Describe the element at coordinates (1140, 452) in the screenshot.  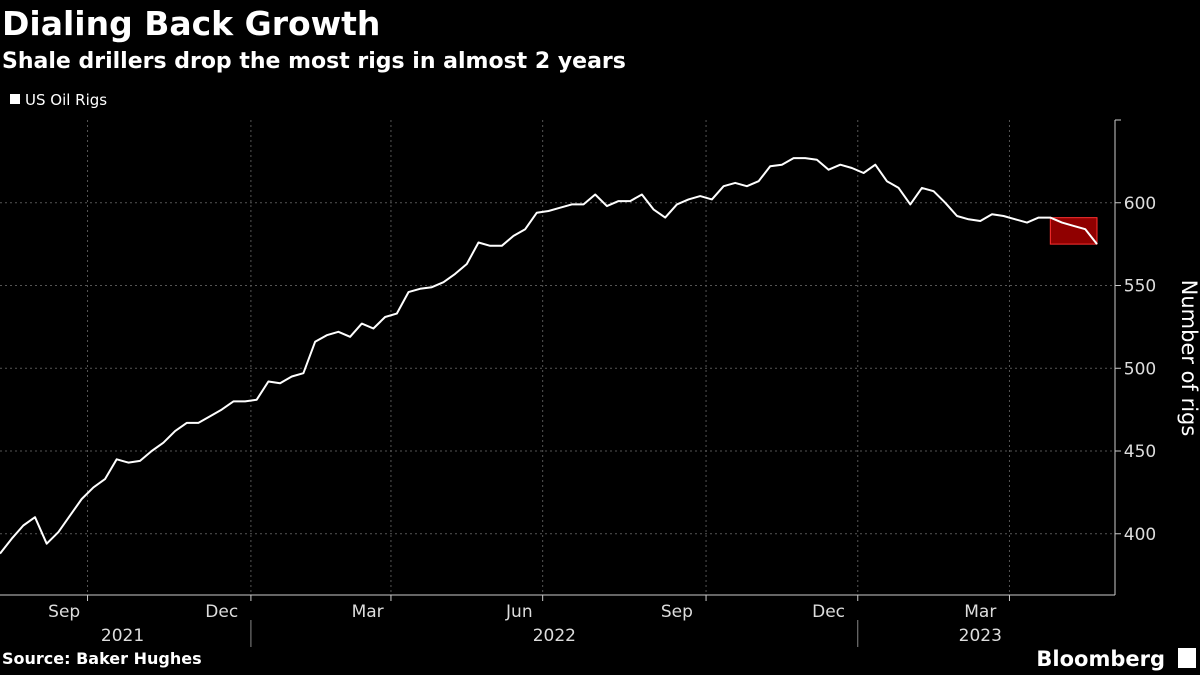
I see `y-tick-label: 450` at that location.